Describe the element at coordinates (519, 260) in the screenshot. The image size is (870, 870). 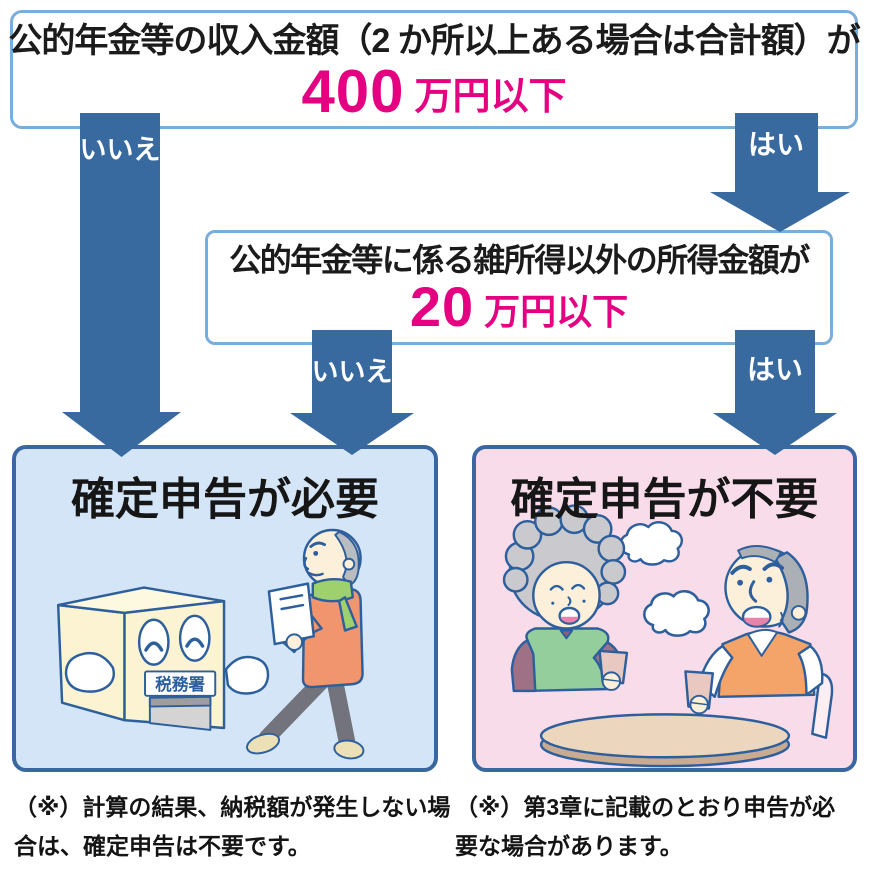
I see `question2-text: 公的年金等に係る雑所得以外の所得金額が` at that location.